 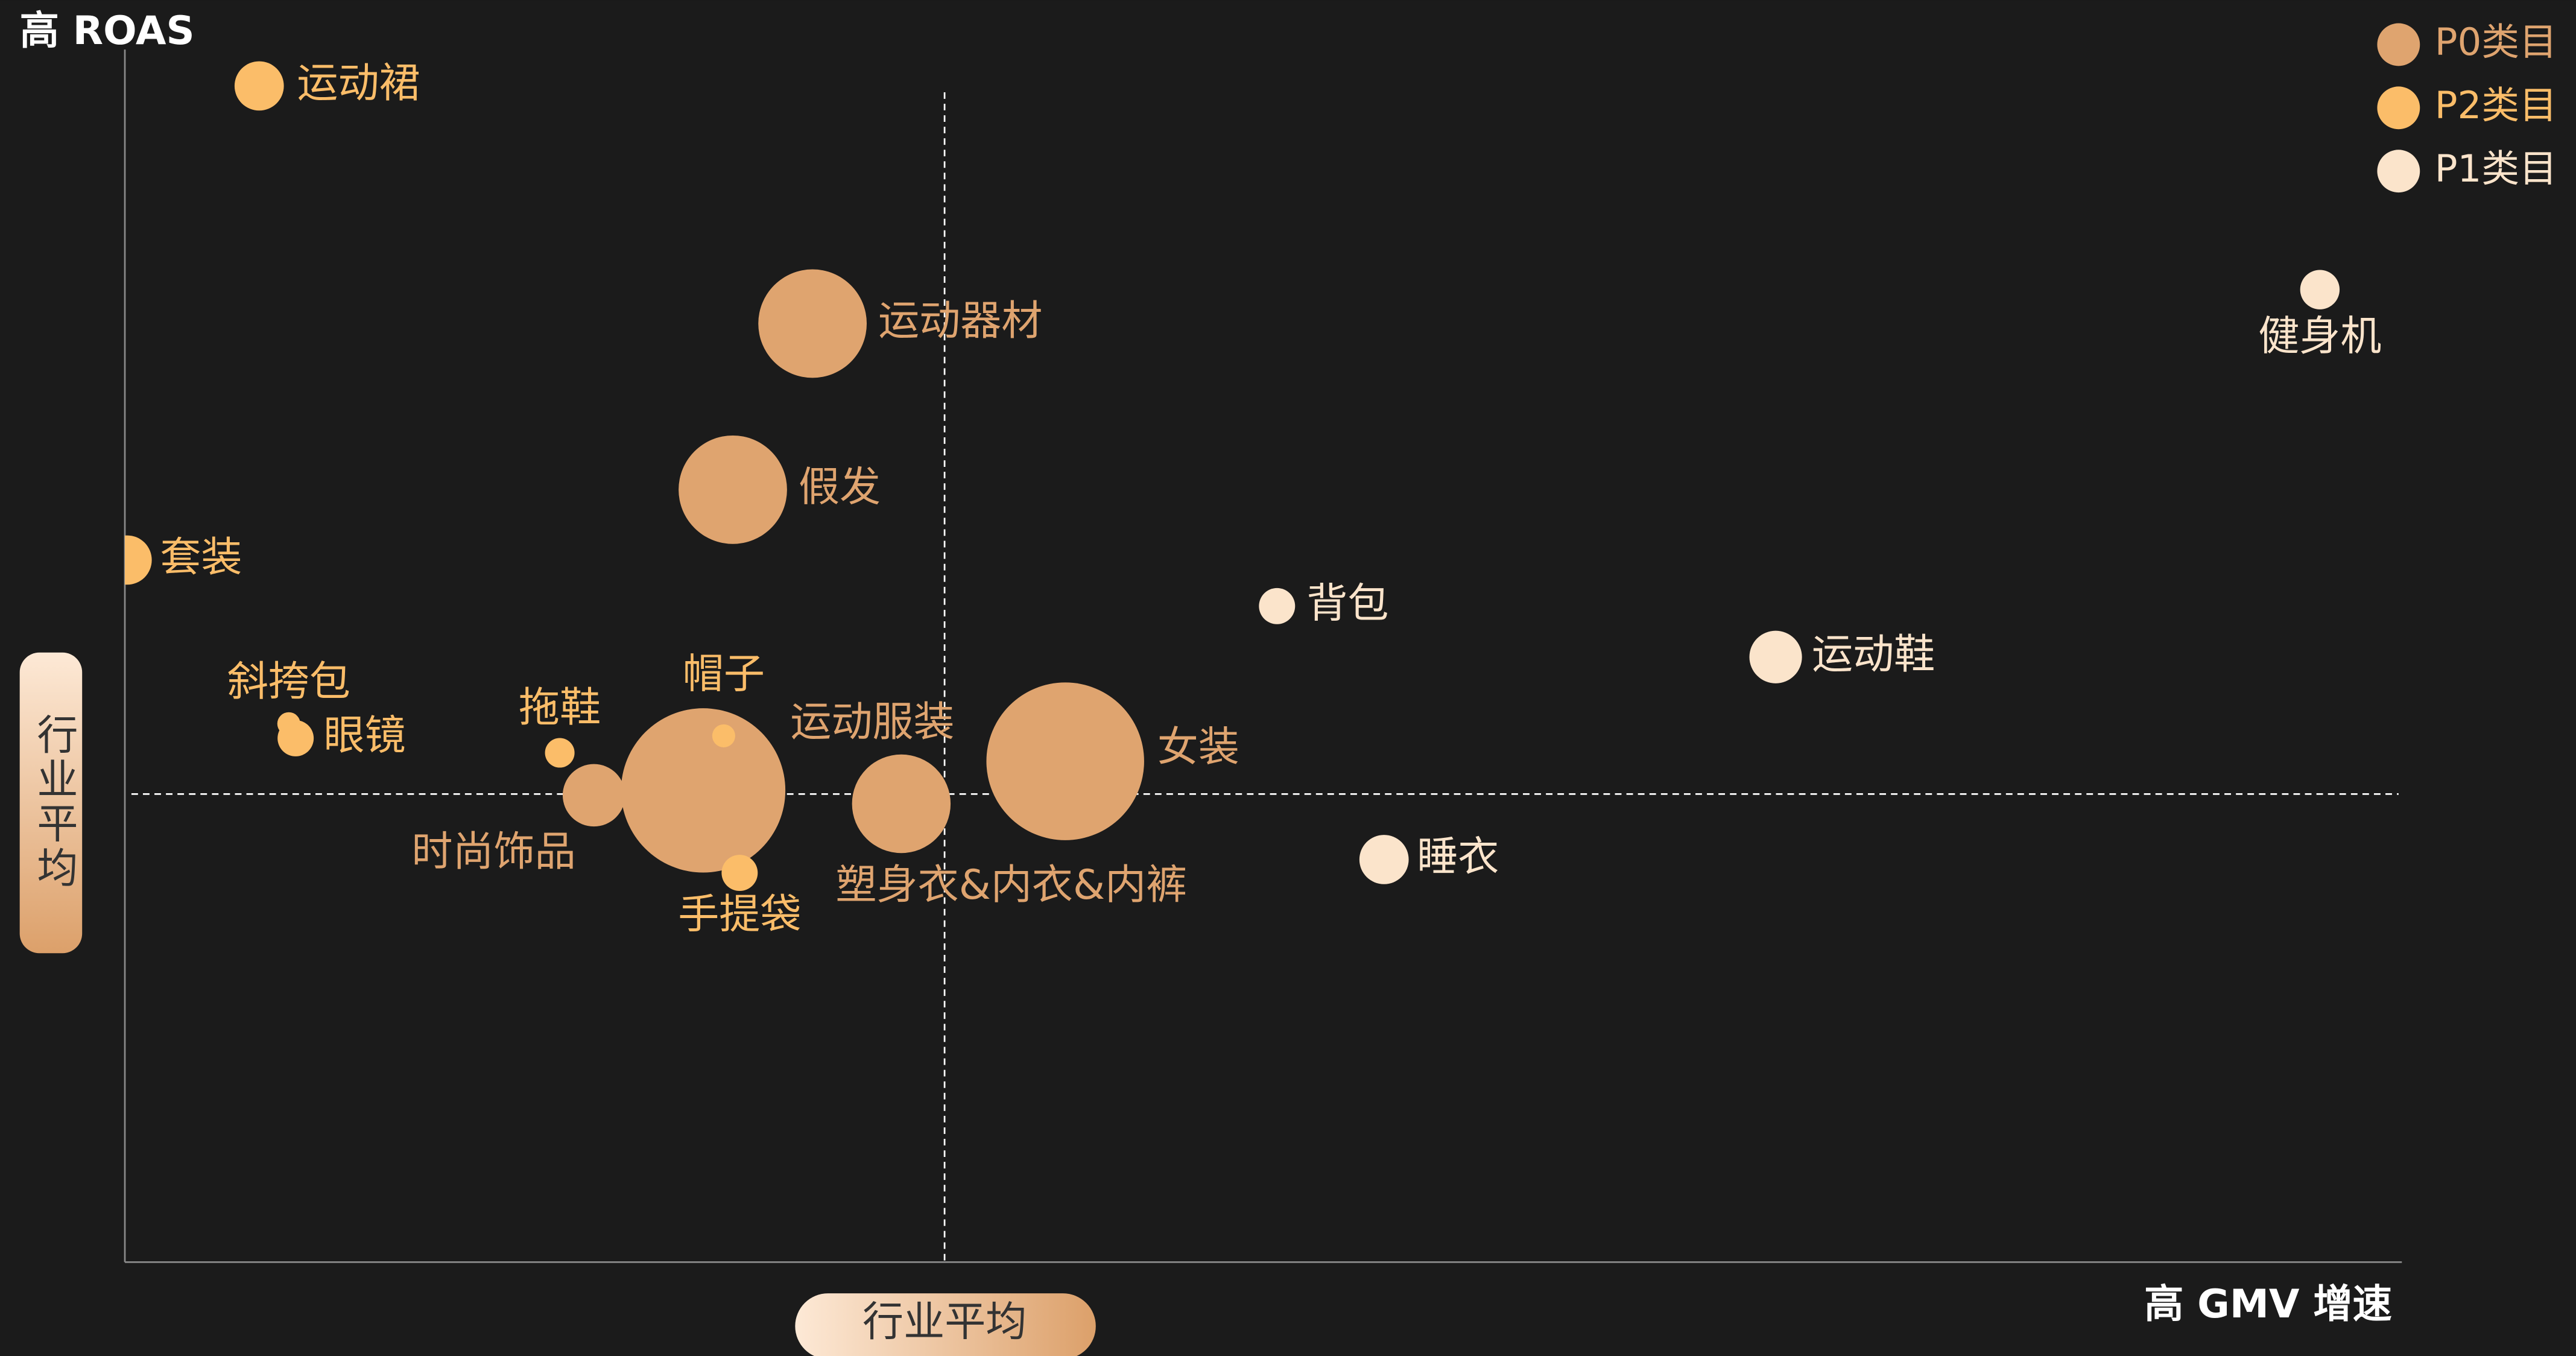 I want to click on bubble-label: 眼镜, so click(x=364, y=736).